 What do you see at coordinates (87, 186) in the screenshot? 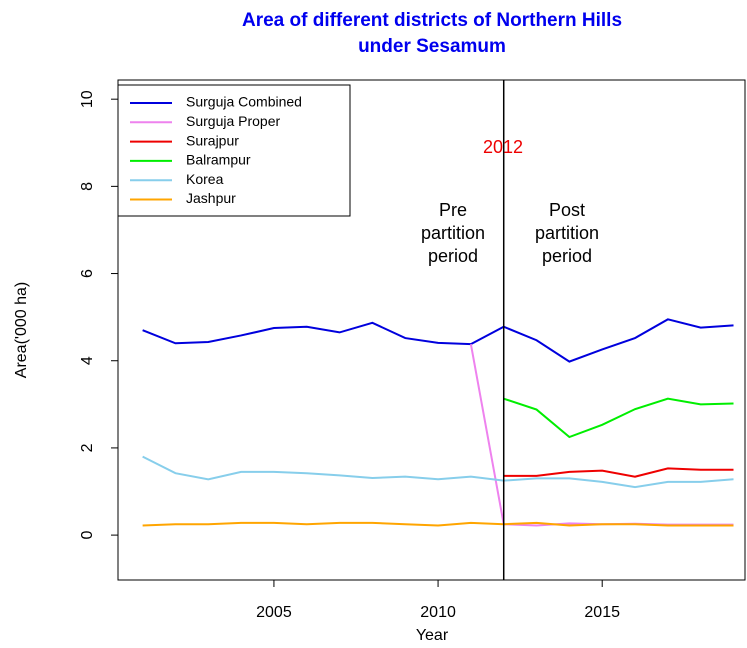
I see `y-tick-label: 8` at bounding box center [87, 186].